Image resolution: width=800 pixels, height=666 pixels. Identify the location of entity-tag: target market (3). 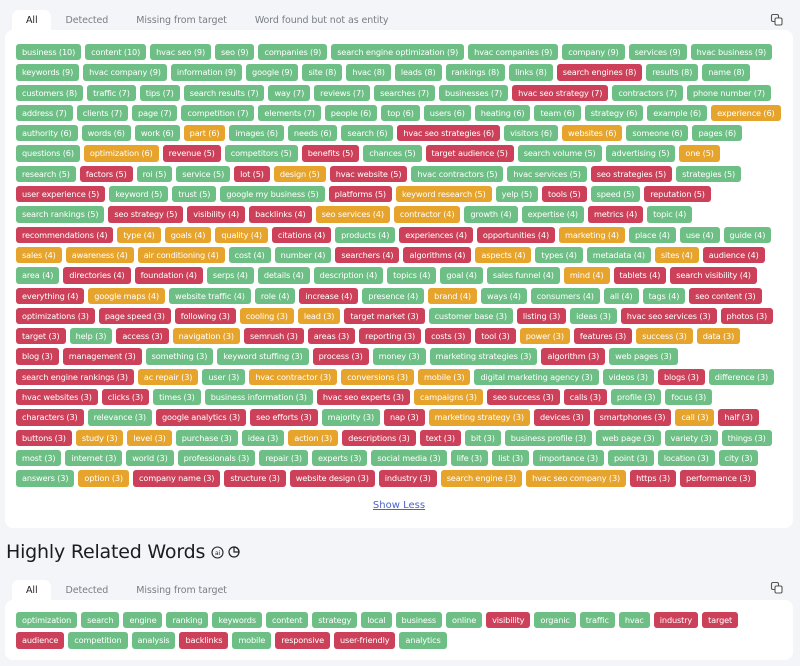
(384, 316).